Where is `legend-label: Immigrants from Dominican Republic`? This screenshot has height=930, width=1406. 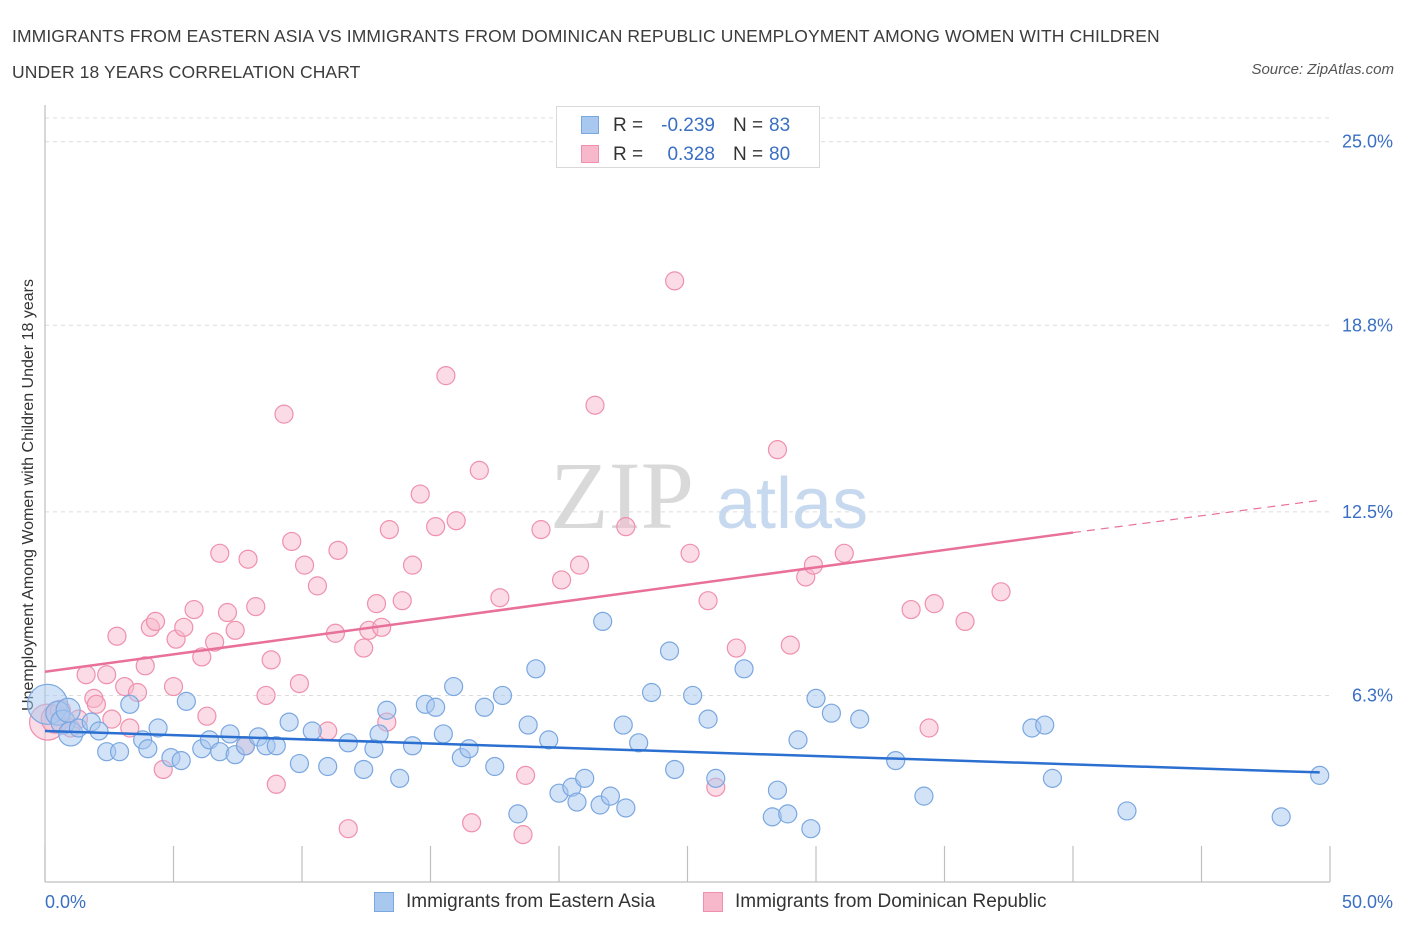 legend-label: Immigrants from Dominican Republic is located at coordinates (891, 901).